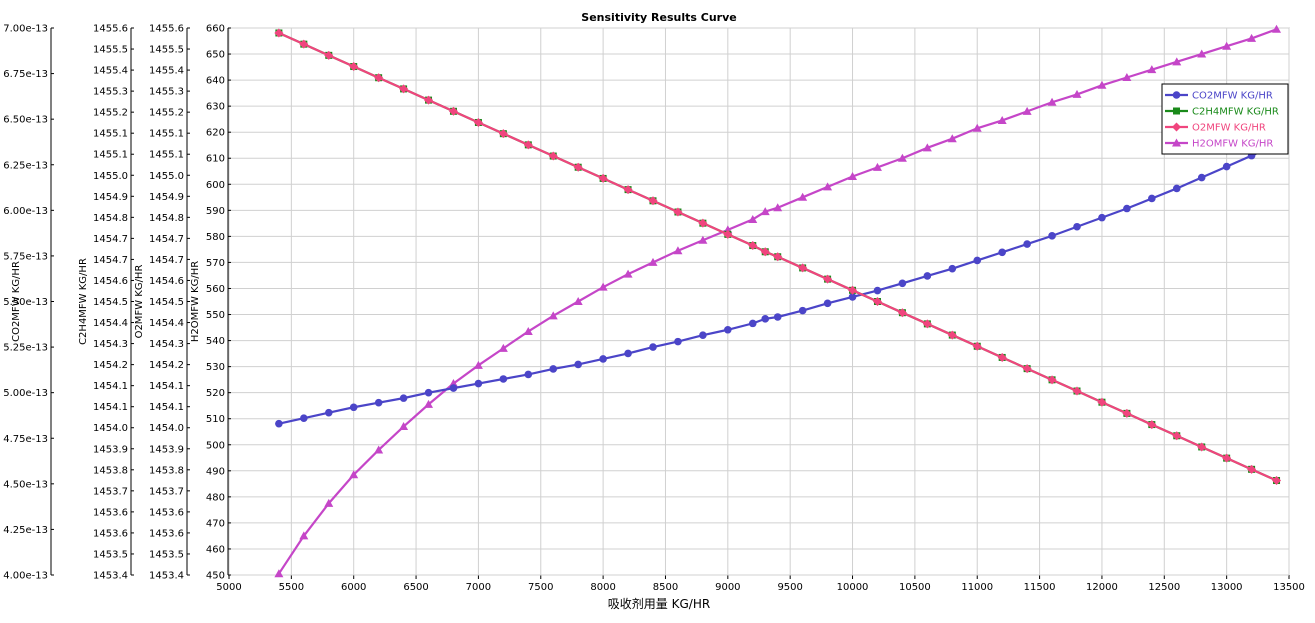  Describe the element at coordinates (25, 74) in the screenshot. I see `y-tick-label-co2mfw: 6.75e-13` at that location.